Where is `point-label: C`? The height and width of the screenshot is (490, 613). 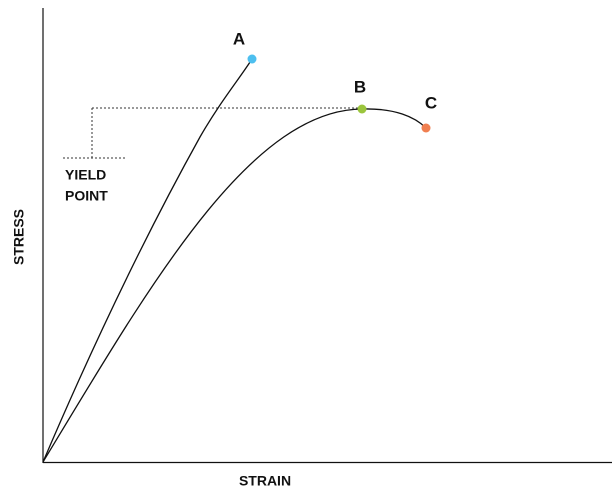
point-label: C is located at coordinates (431, 102).